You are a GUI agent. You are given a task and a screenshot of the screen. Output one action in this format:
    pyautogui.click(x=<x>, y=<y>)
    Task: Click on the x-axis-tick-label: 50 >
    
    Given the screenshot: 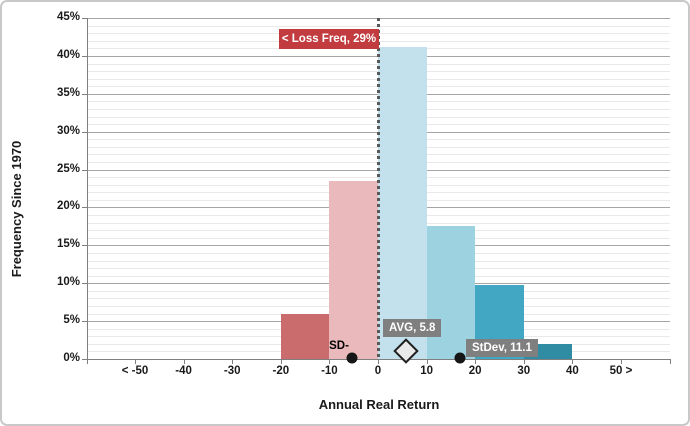 What is the action you would take?
    pyautogui.click(x=621, y=371)
    